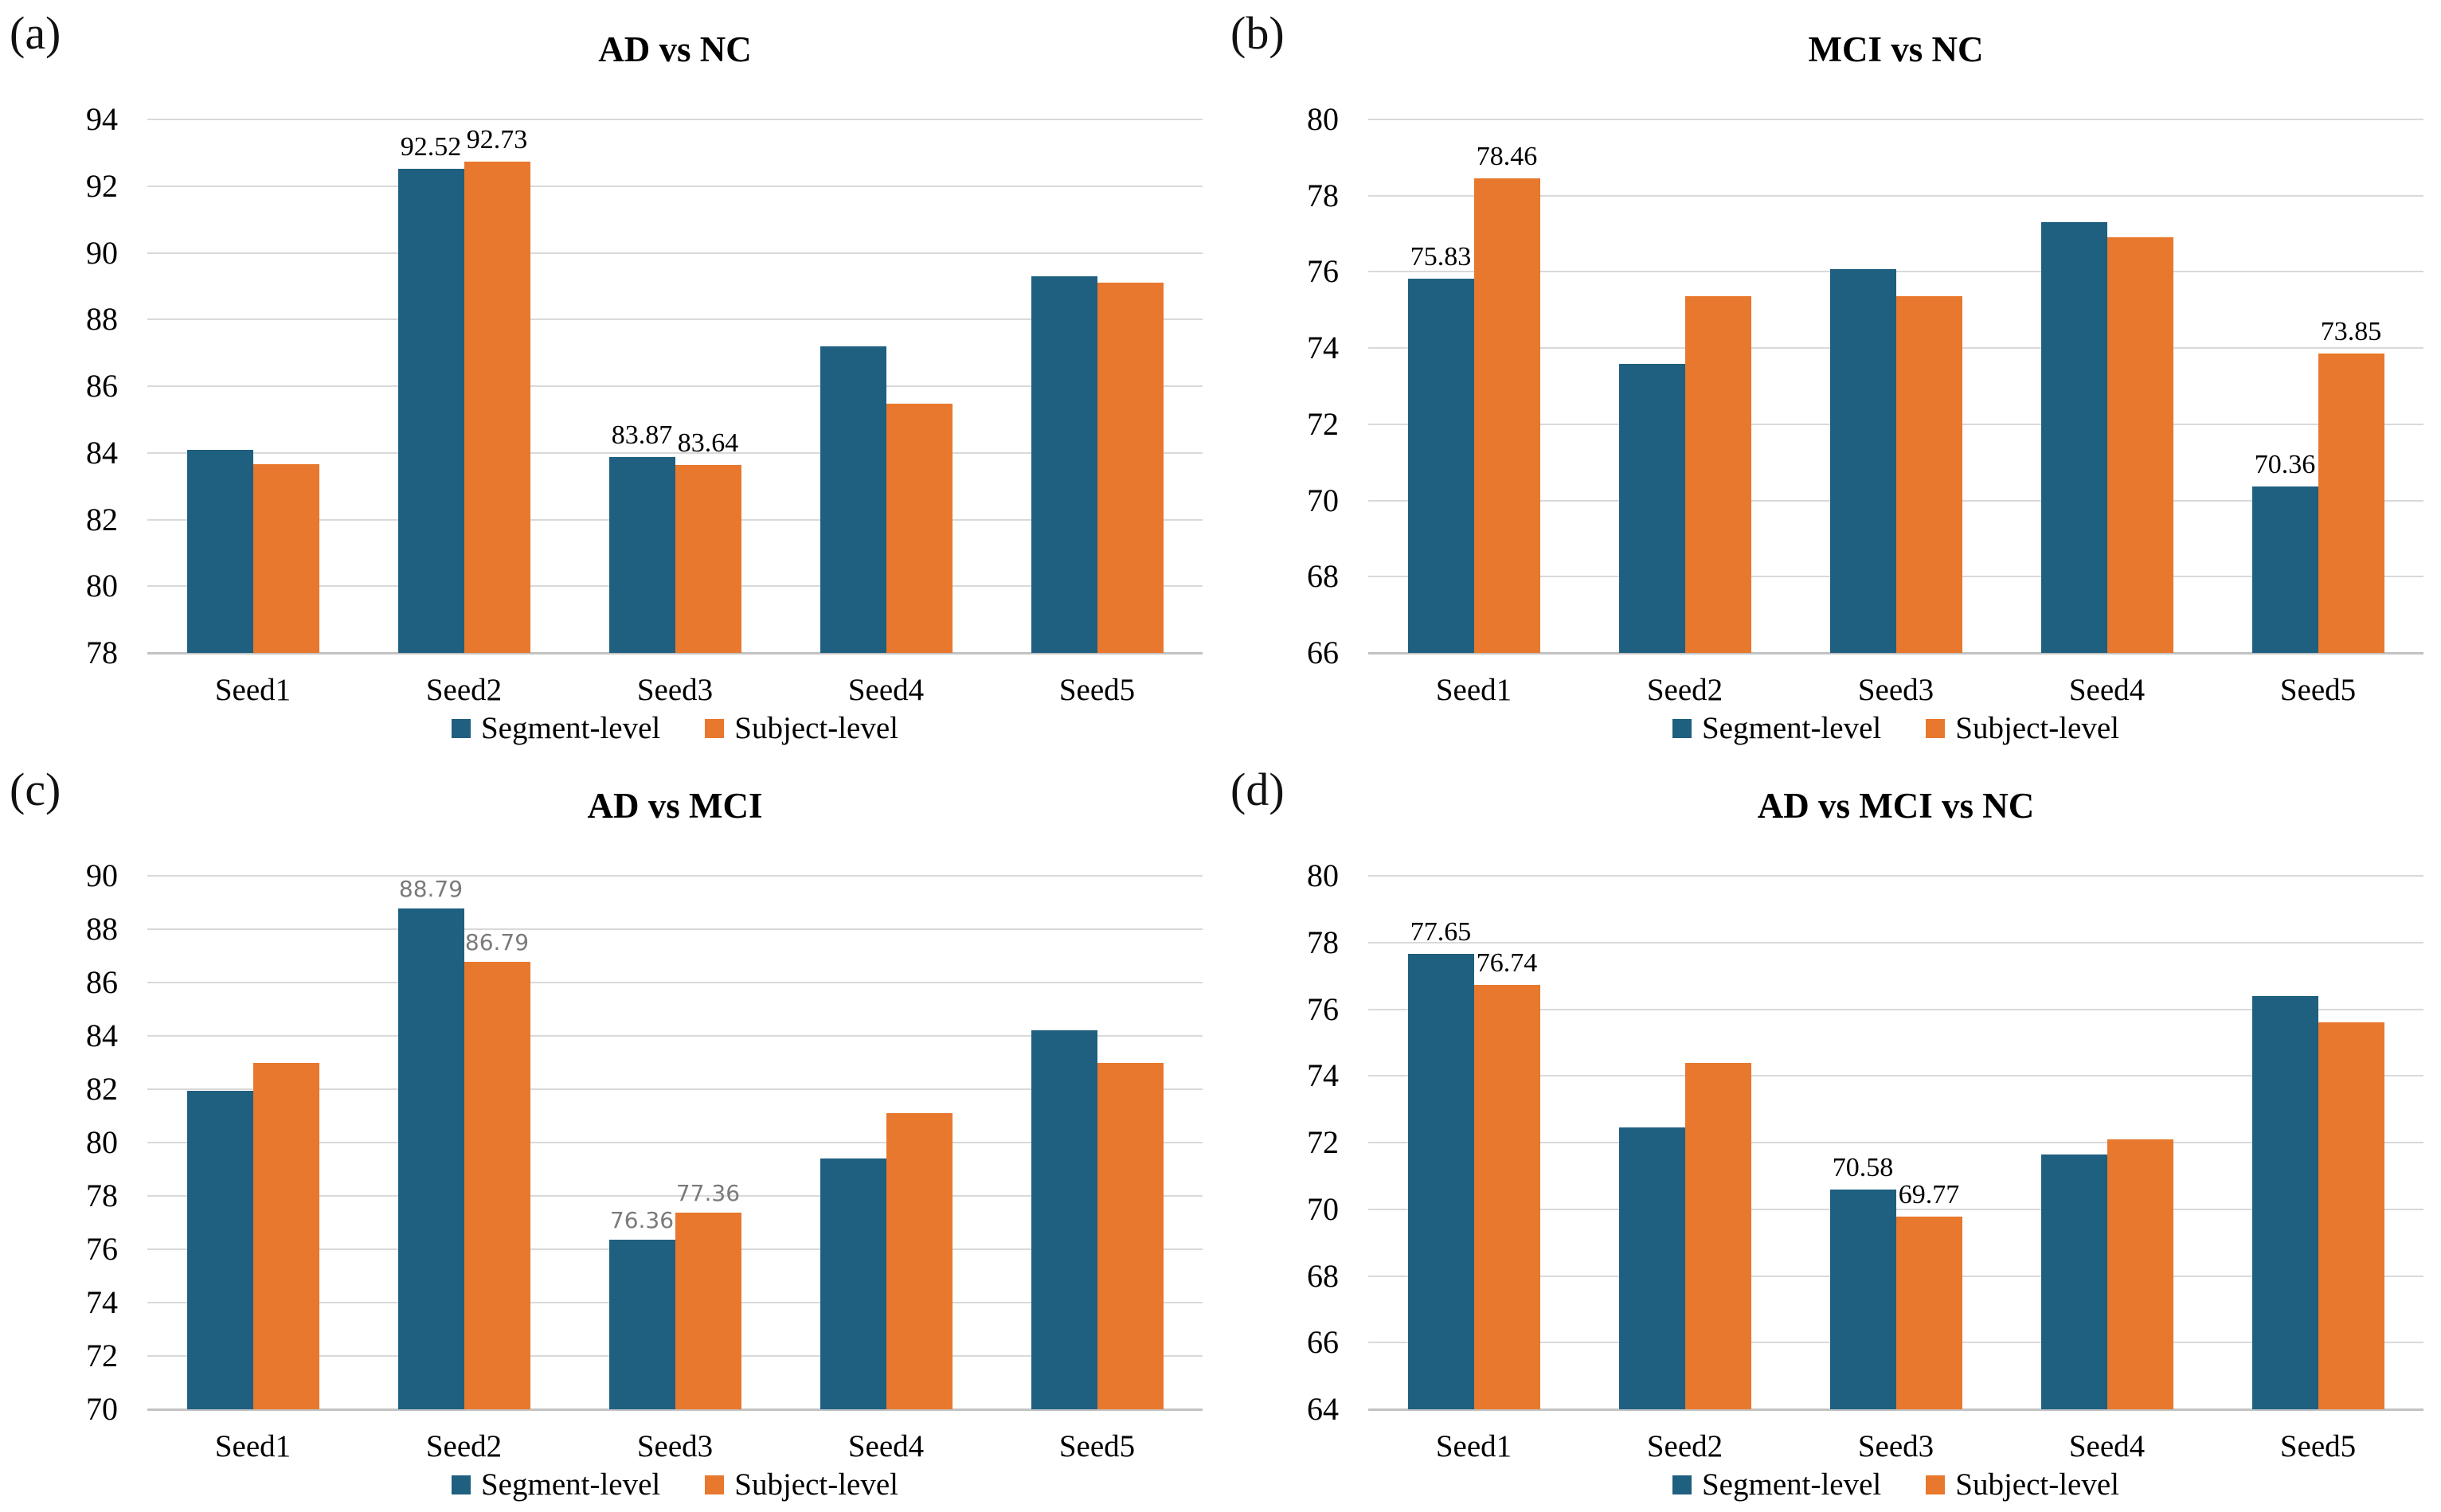 The height and width of the screenshot is (1512, 2441). I want to click on y-tick-label-86: 86, so click(102, 386).